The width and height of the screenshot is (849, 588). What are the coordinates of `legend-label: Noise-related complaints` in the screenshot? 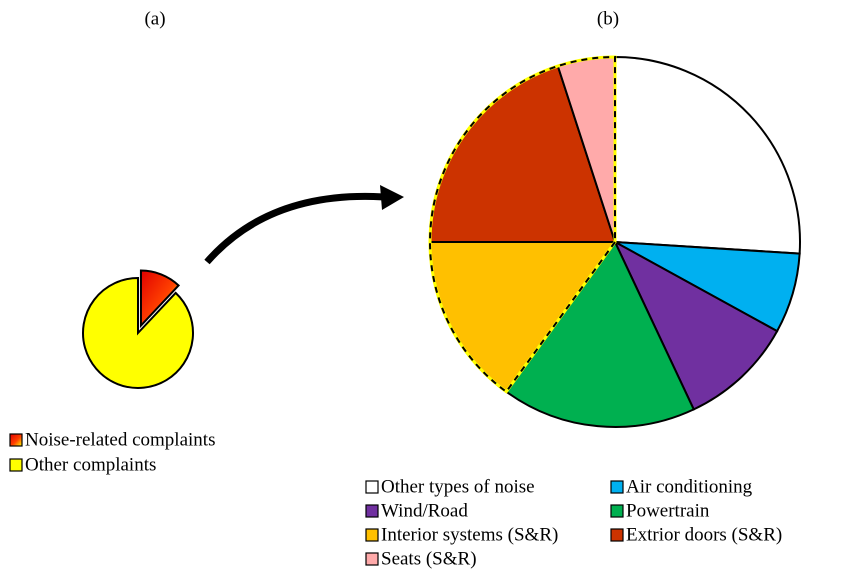 It's located at (120, 439).